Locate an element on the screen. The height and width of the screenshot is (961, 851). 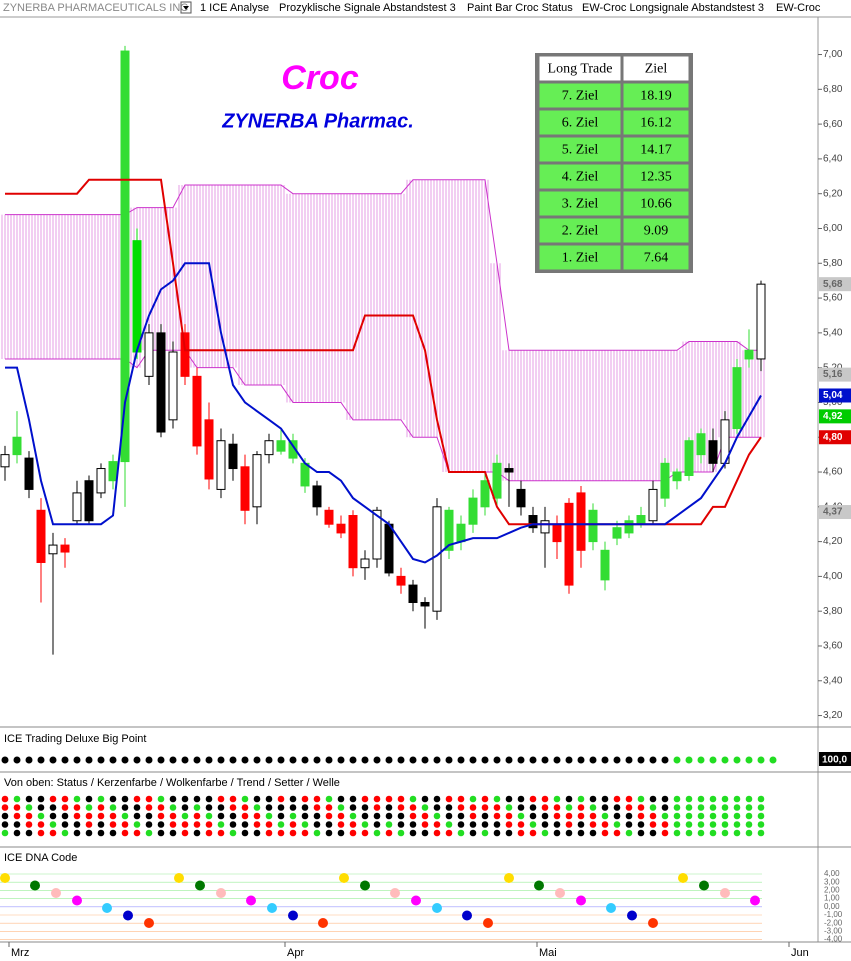
table-cell-text: 7.64 is located at coordinates (656, 258).